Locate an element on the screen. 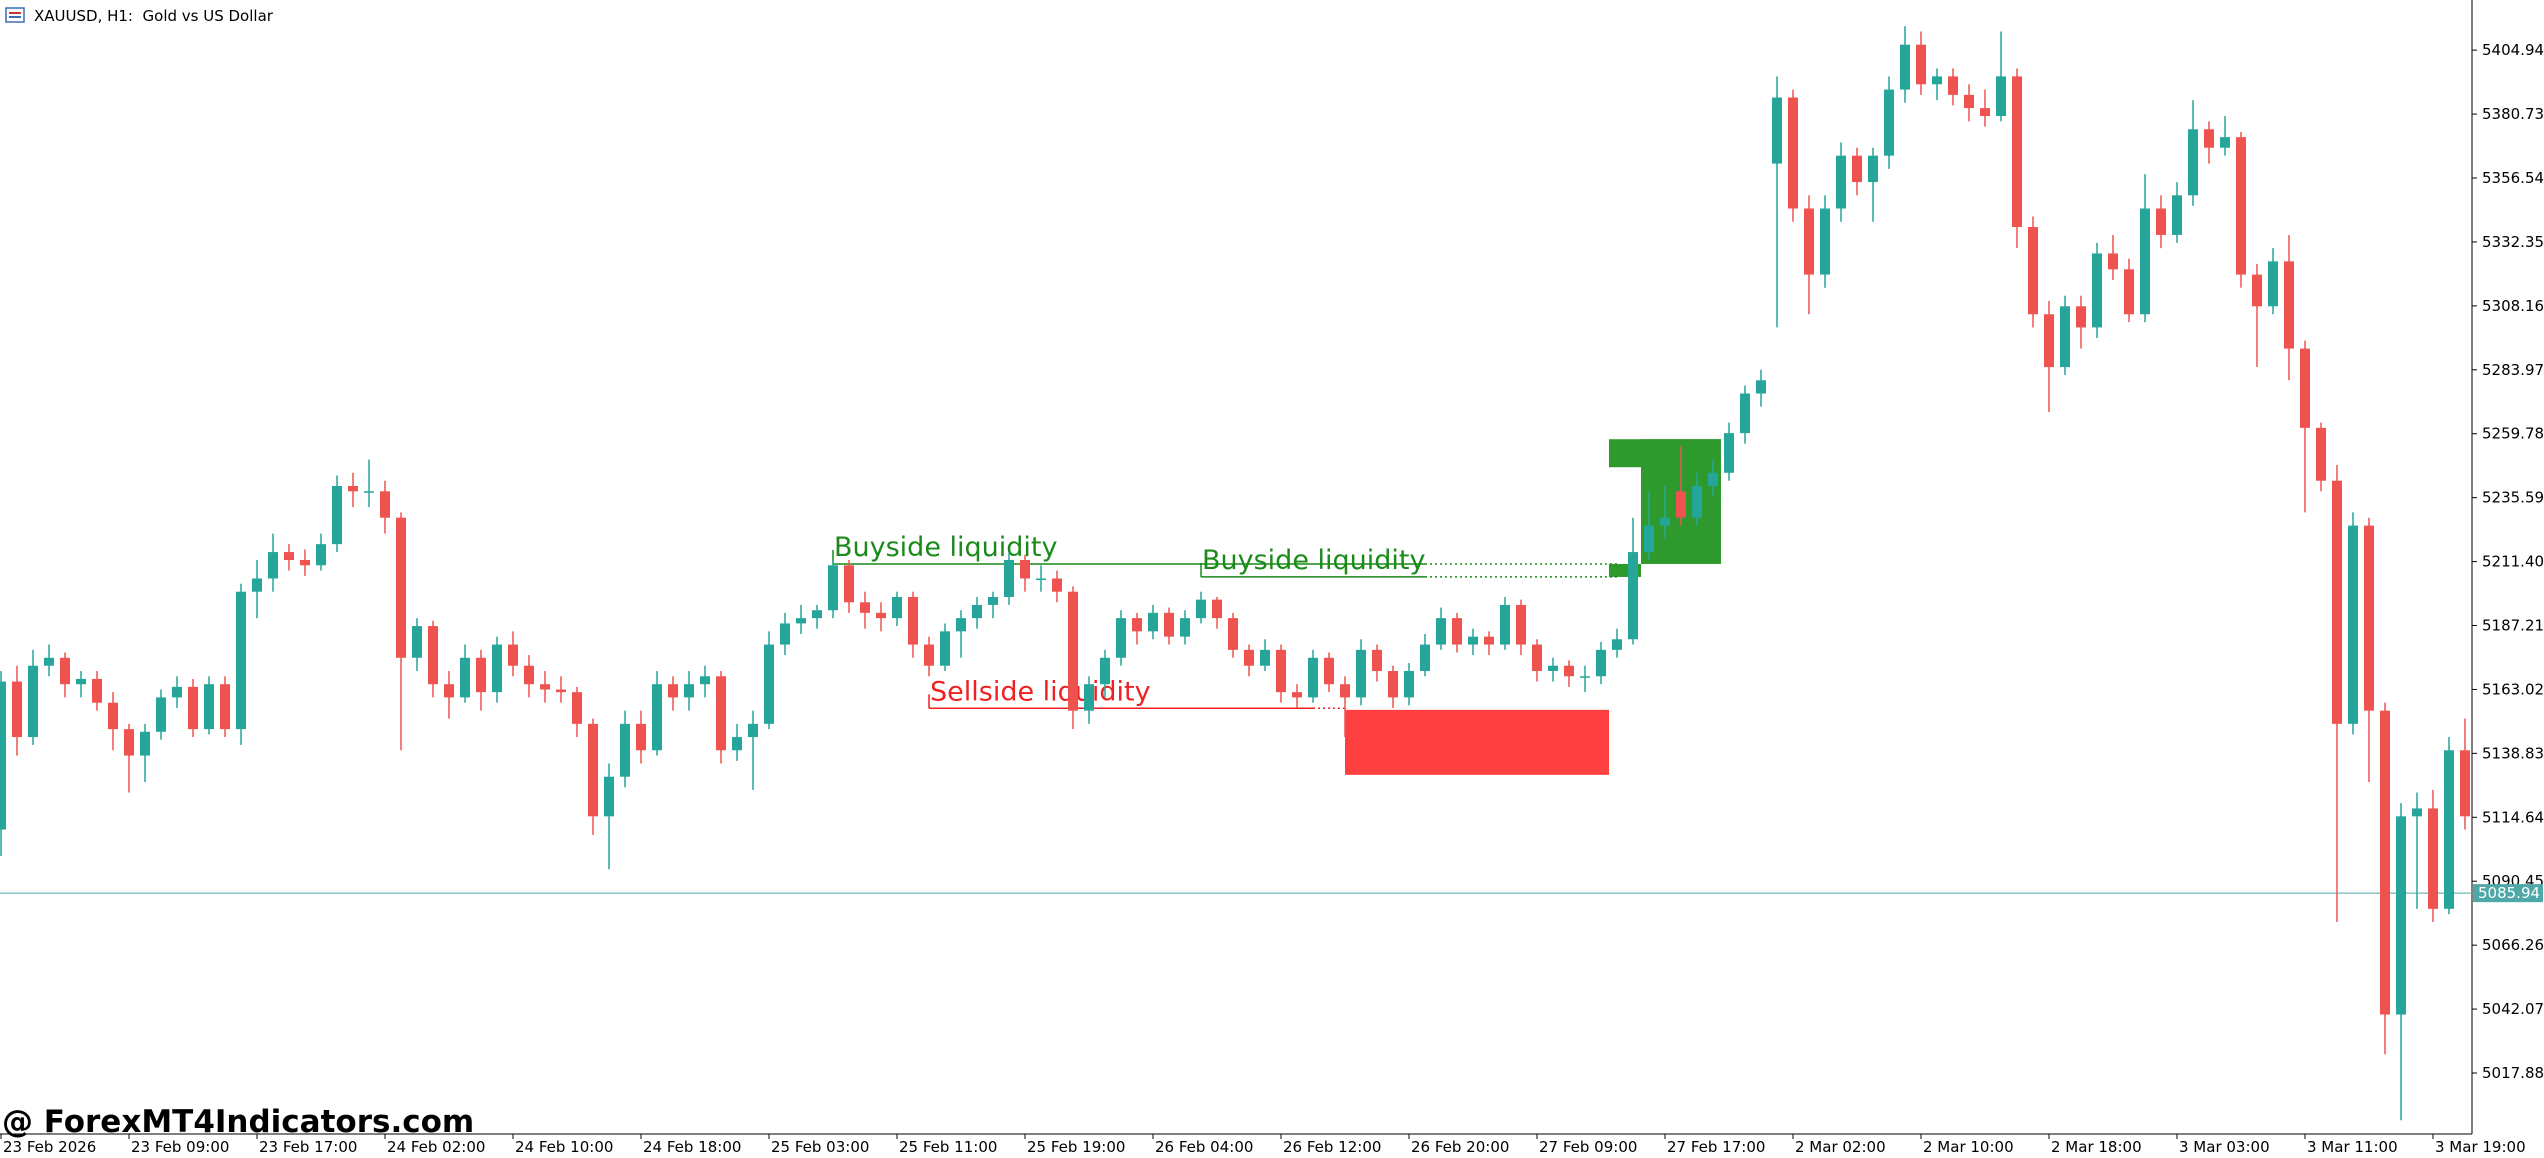 The height and width of the screenshot is (1158, 2544). y-tick-label: 5259.78 is located at coordinates (2513, 434).